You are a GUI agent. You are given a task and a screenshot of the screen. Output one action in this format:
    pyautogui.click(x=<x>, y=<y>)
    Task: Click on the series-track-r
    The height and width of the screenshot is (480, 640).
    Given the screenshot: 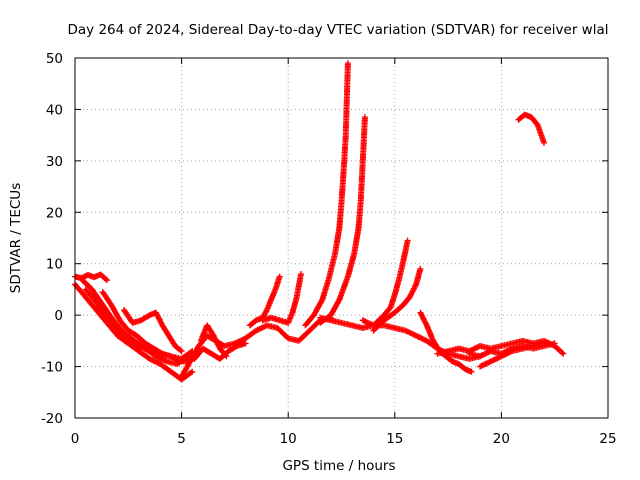 What is the action you would take?
    pyautogui.click(x=500, y=347)
    